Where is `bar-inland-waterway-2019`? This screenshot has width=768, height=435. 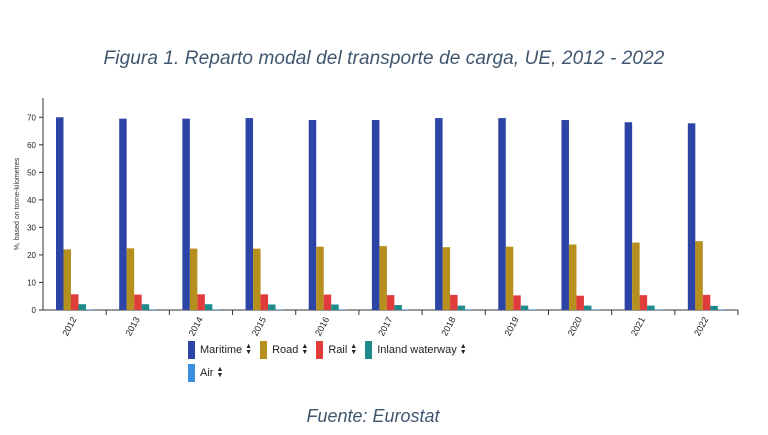 bar-inland-waterway-2019 is located at coordinates (524, 307).